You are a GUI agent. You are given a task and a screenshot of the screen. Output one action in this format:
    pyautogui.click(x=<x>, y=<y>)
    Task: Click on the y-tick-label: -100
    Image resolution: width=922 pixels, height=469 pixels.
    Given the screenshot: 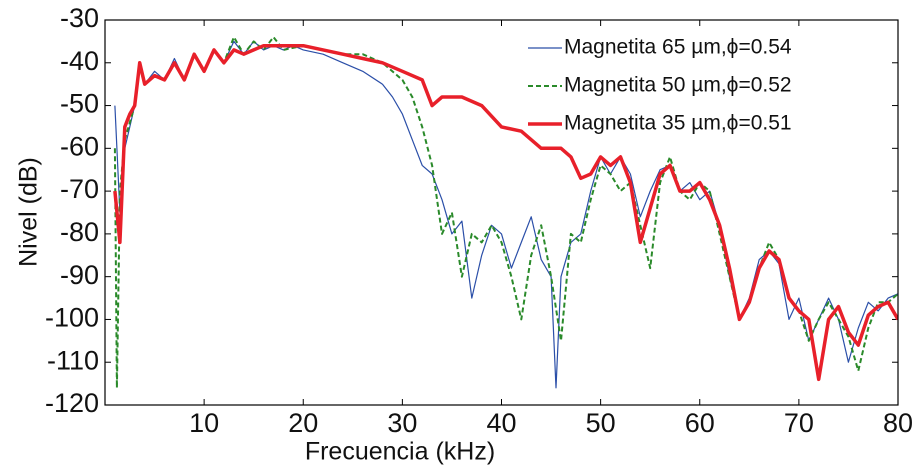 What is the action you would take?
    pyautogui.click(x=72, y=318)
    